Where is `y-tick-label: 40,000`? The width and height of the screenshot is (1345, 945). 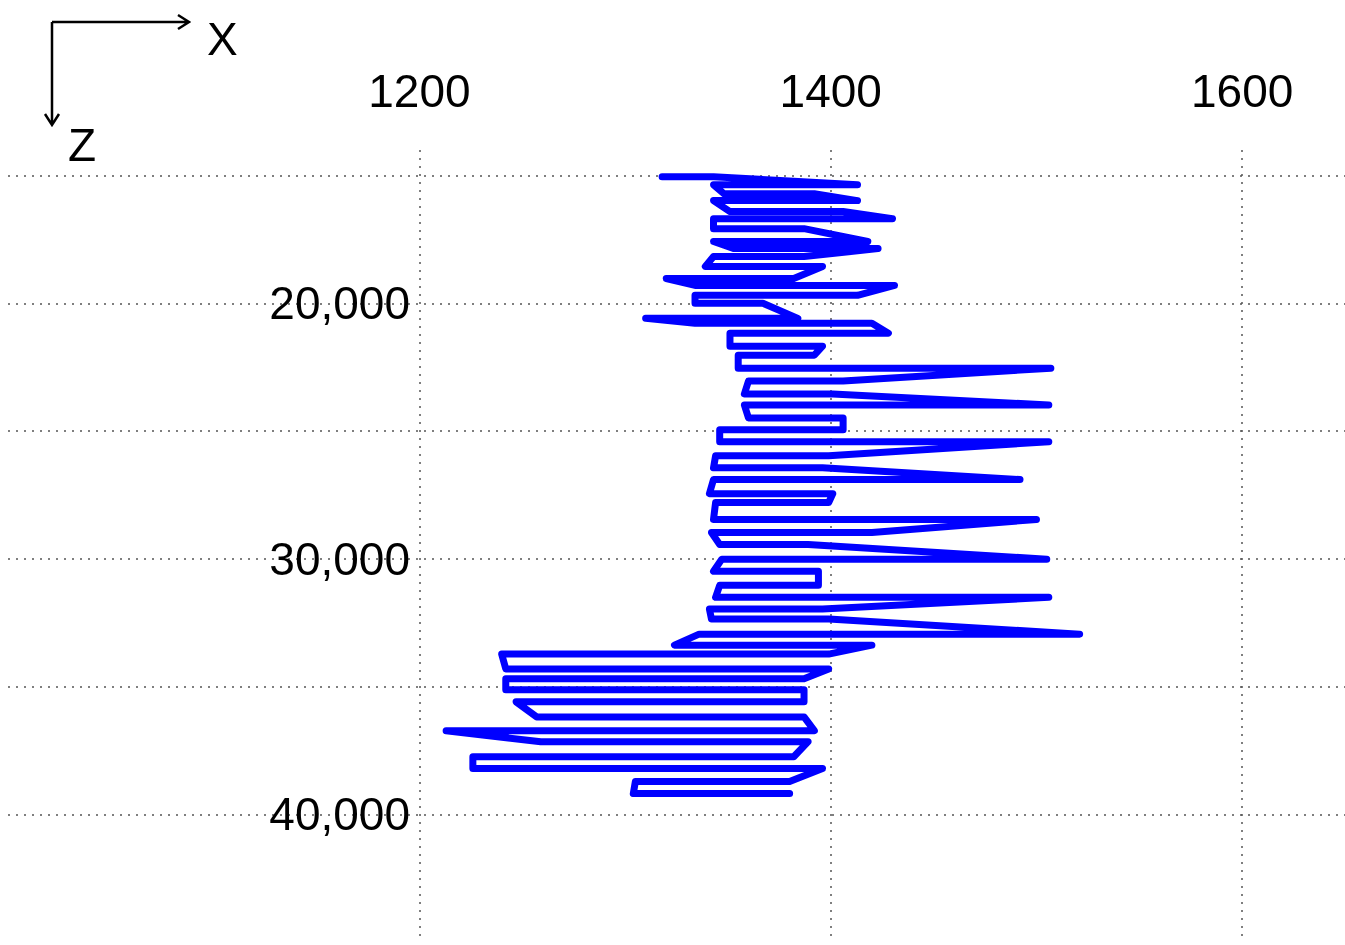
y-tick-label: 40,000 is located at coordinates (339, 814).